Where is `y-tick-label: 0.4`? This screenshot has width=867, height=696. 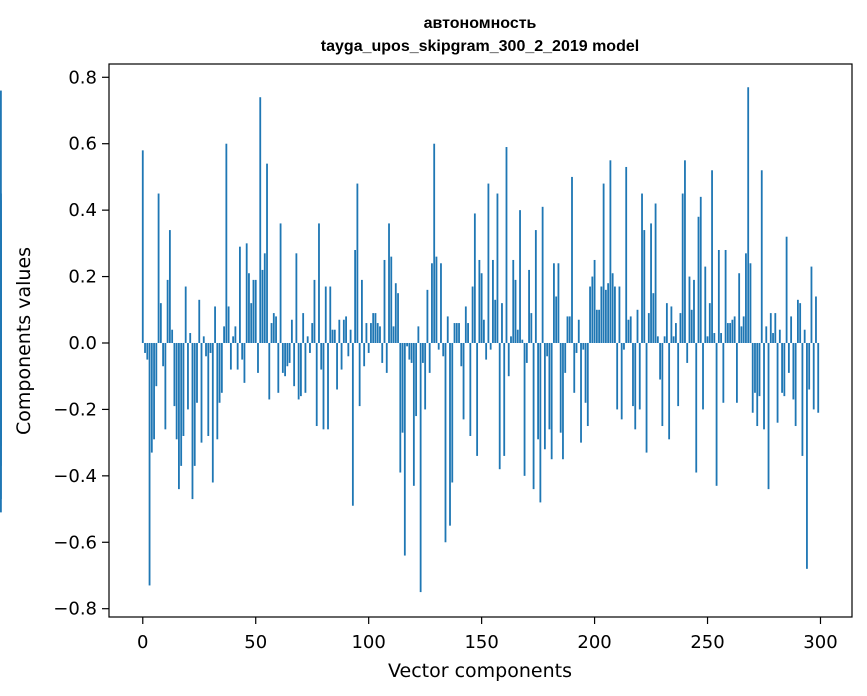
y-tick-label: 0.4 is located at coordinates (82, 210).